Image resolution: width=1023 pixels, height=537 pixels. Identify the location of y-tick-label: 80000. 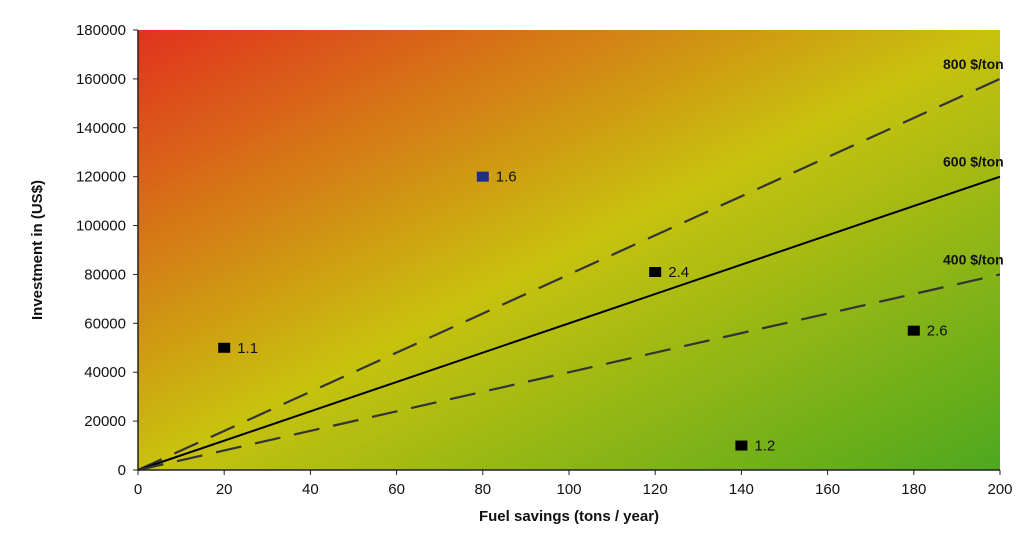
(105, 274).